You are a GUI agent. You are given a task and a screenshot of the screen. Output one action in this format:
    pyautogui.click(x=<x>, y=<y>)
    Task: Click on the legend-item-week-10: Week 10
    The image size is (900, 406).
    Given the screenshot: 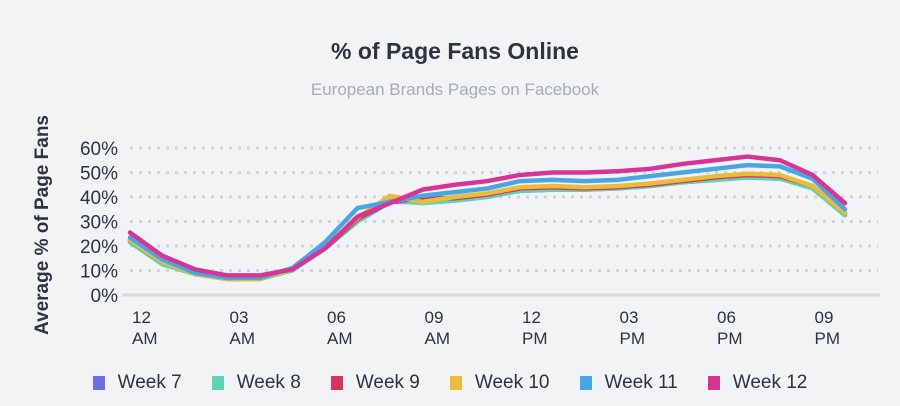 What is the action you would take?
    pyautogui.click(x=499, y=383)
    